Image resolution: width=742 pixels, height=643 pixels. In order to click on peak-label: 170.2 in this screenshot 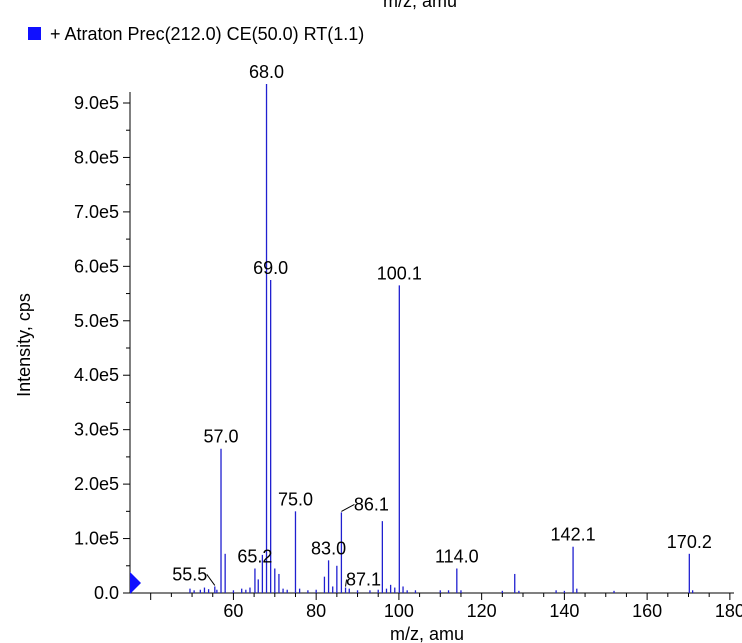, I will do `click(689, 542)`.